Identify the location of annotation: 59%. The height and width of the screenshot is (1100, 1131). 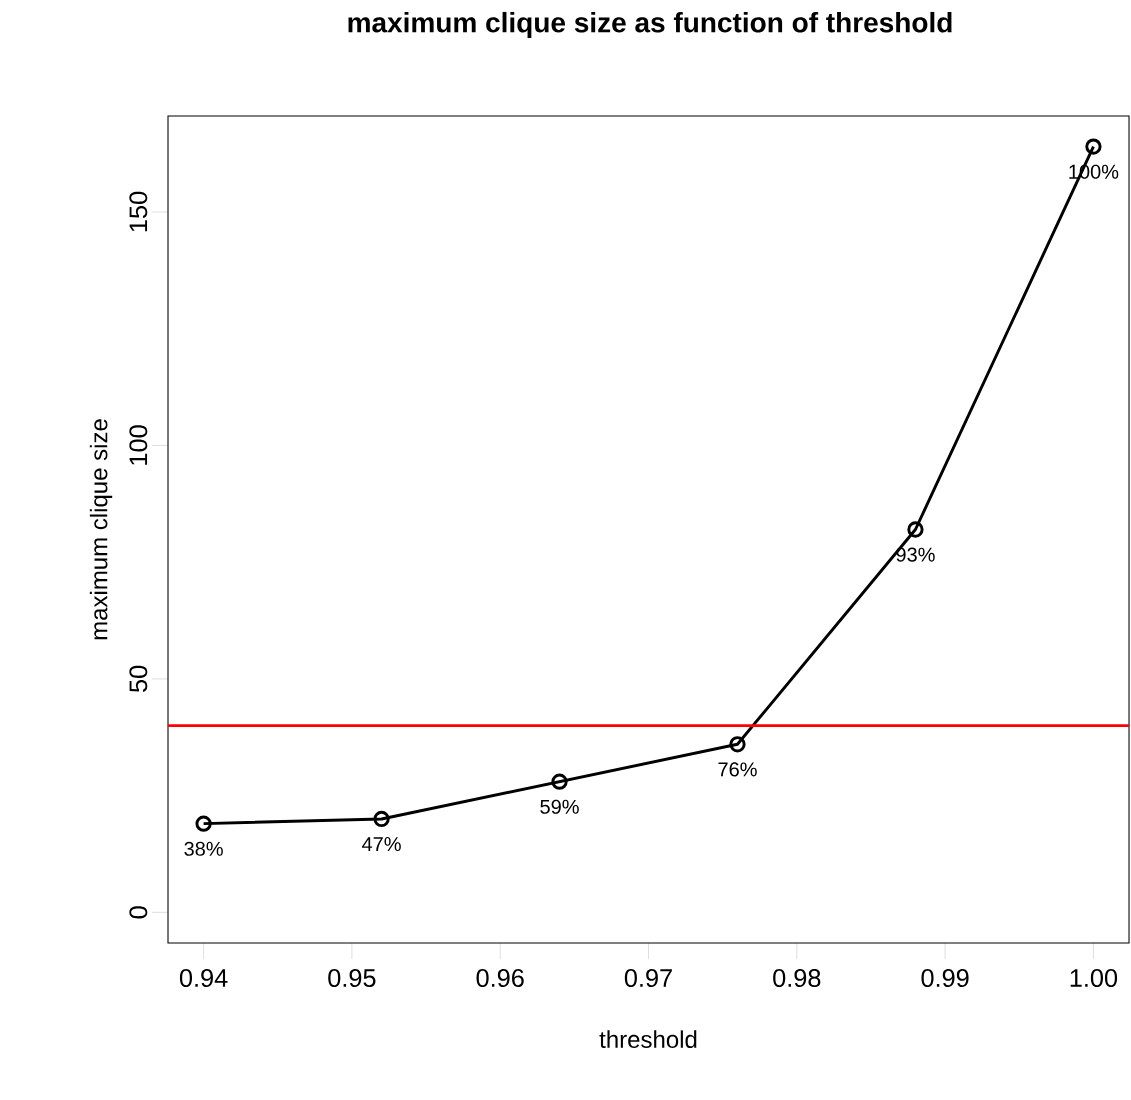
(559, 806).